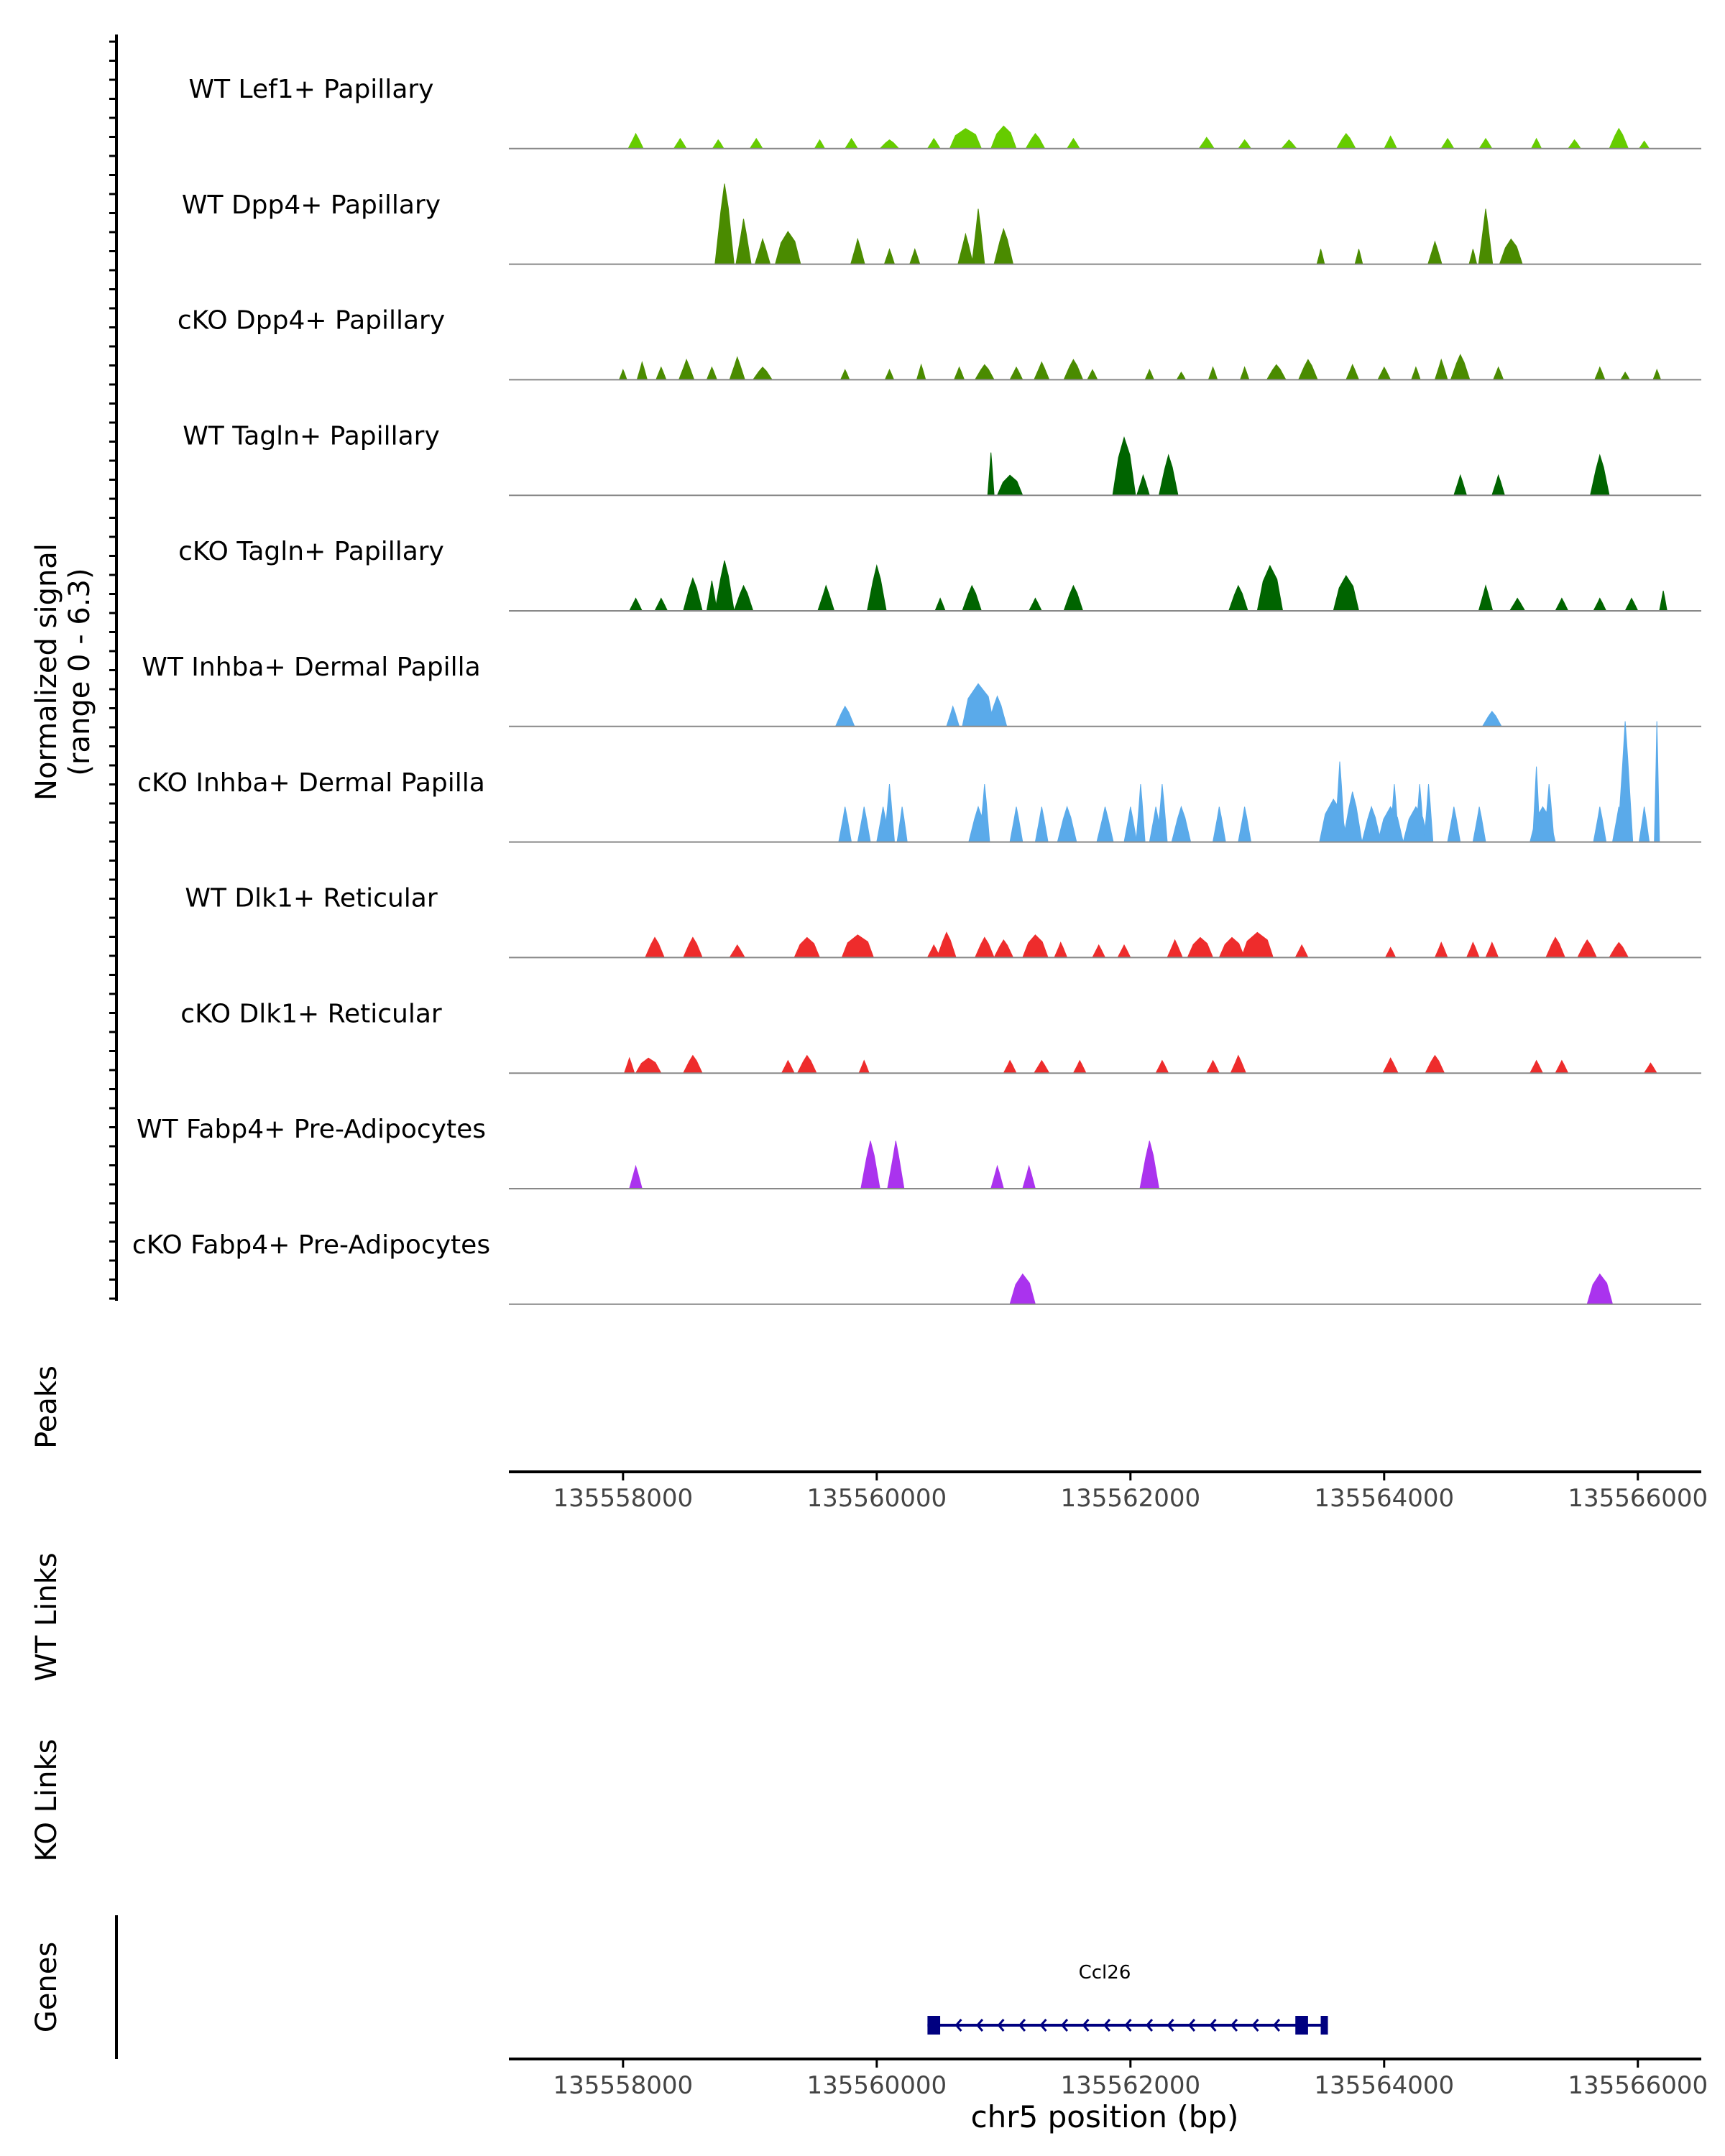 This screenshot has width=1725, height=2156. I want to click on track-4: WT Tagln+ Papillary, so click(942, 459).